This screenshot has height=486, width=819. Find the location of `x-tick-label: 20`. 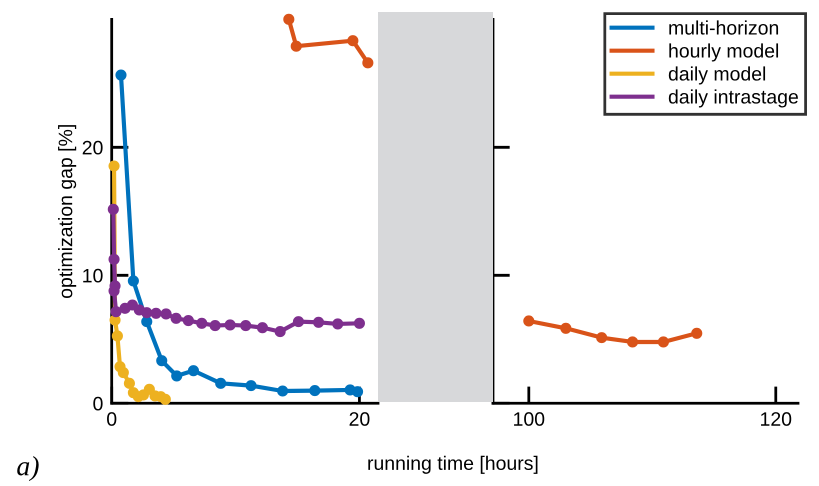

x-tick-label: 20 is located at coordinates (360, 419).